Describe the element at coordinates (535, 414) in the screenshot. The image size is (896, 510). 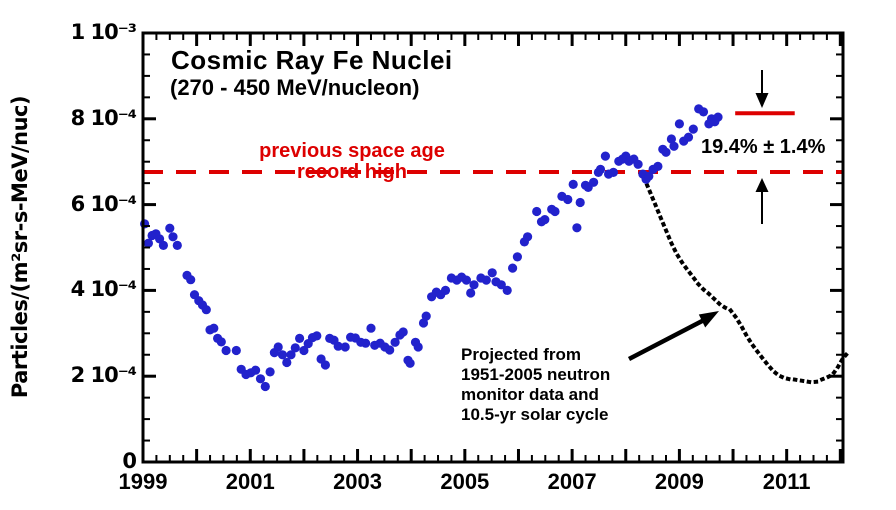
I see `projection-note-line: 10.5-yr solar cycle` at that location.